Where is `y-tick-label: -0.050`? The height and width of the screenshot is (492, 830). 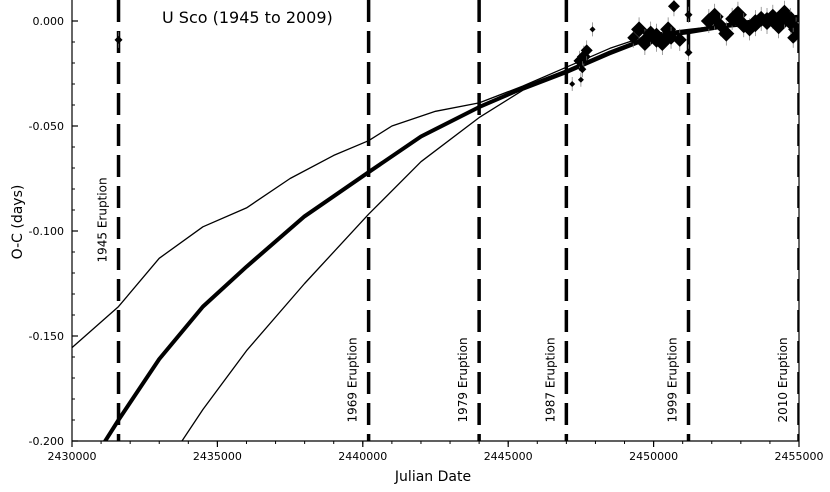
y-tick-label: -0.050 is located at coordinates (46, 126).